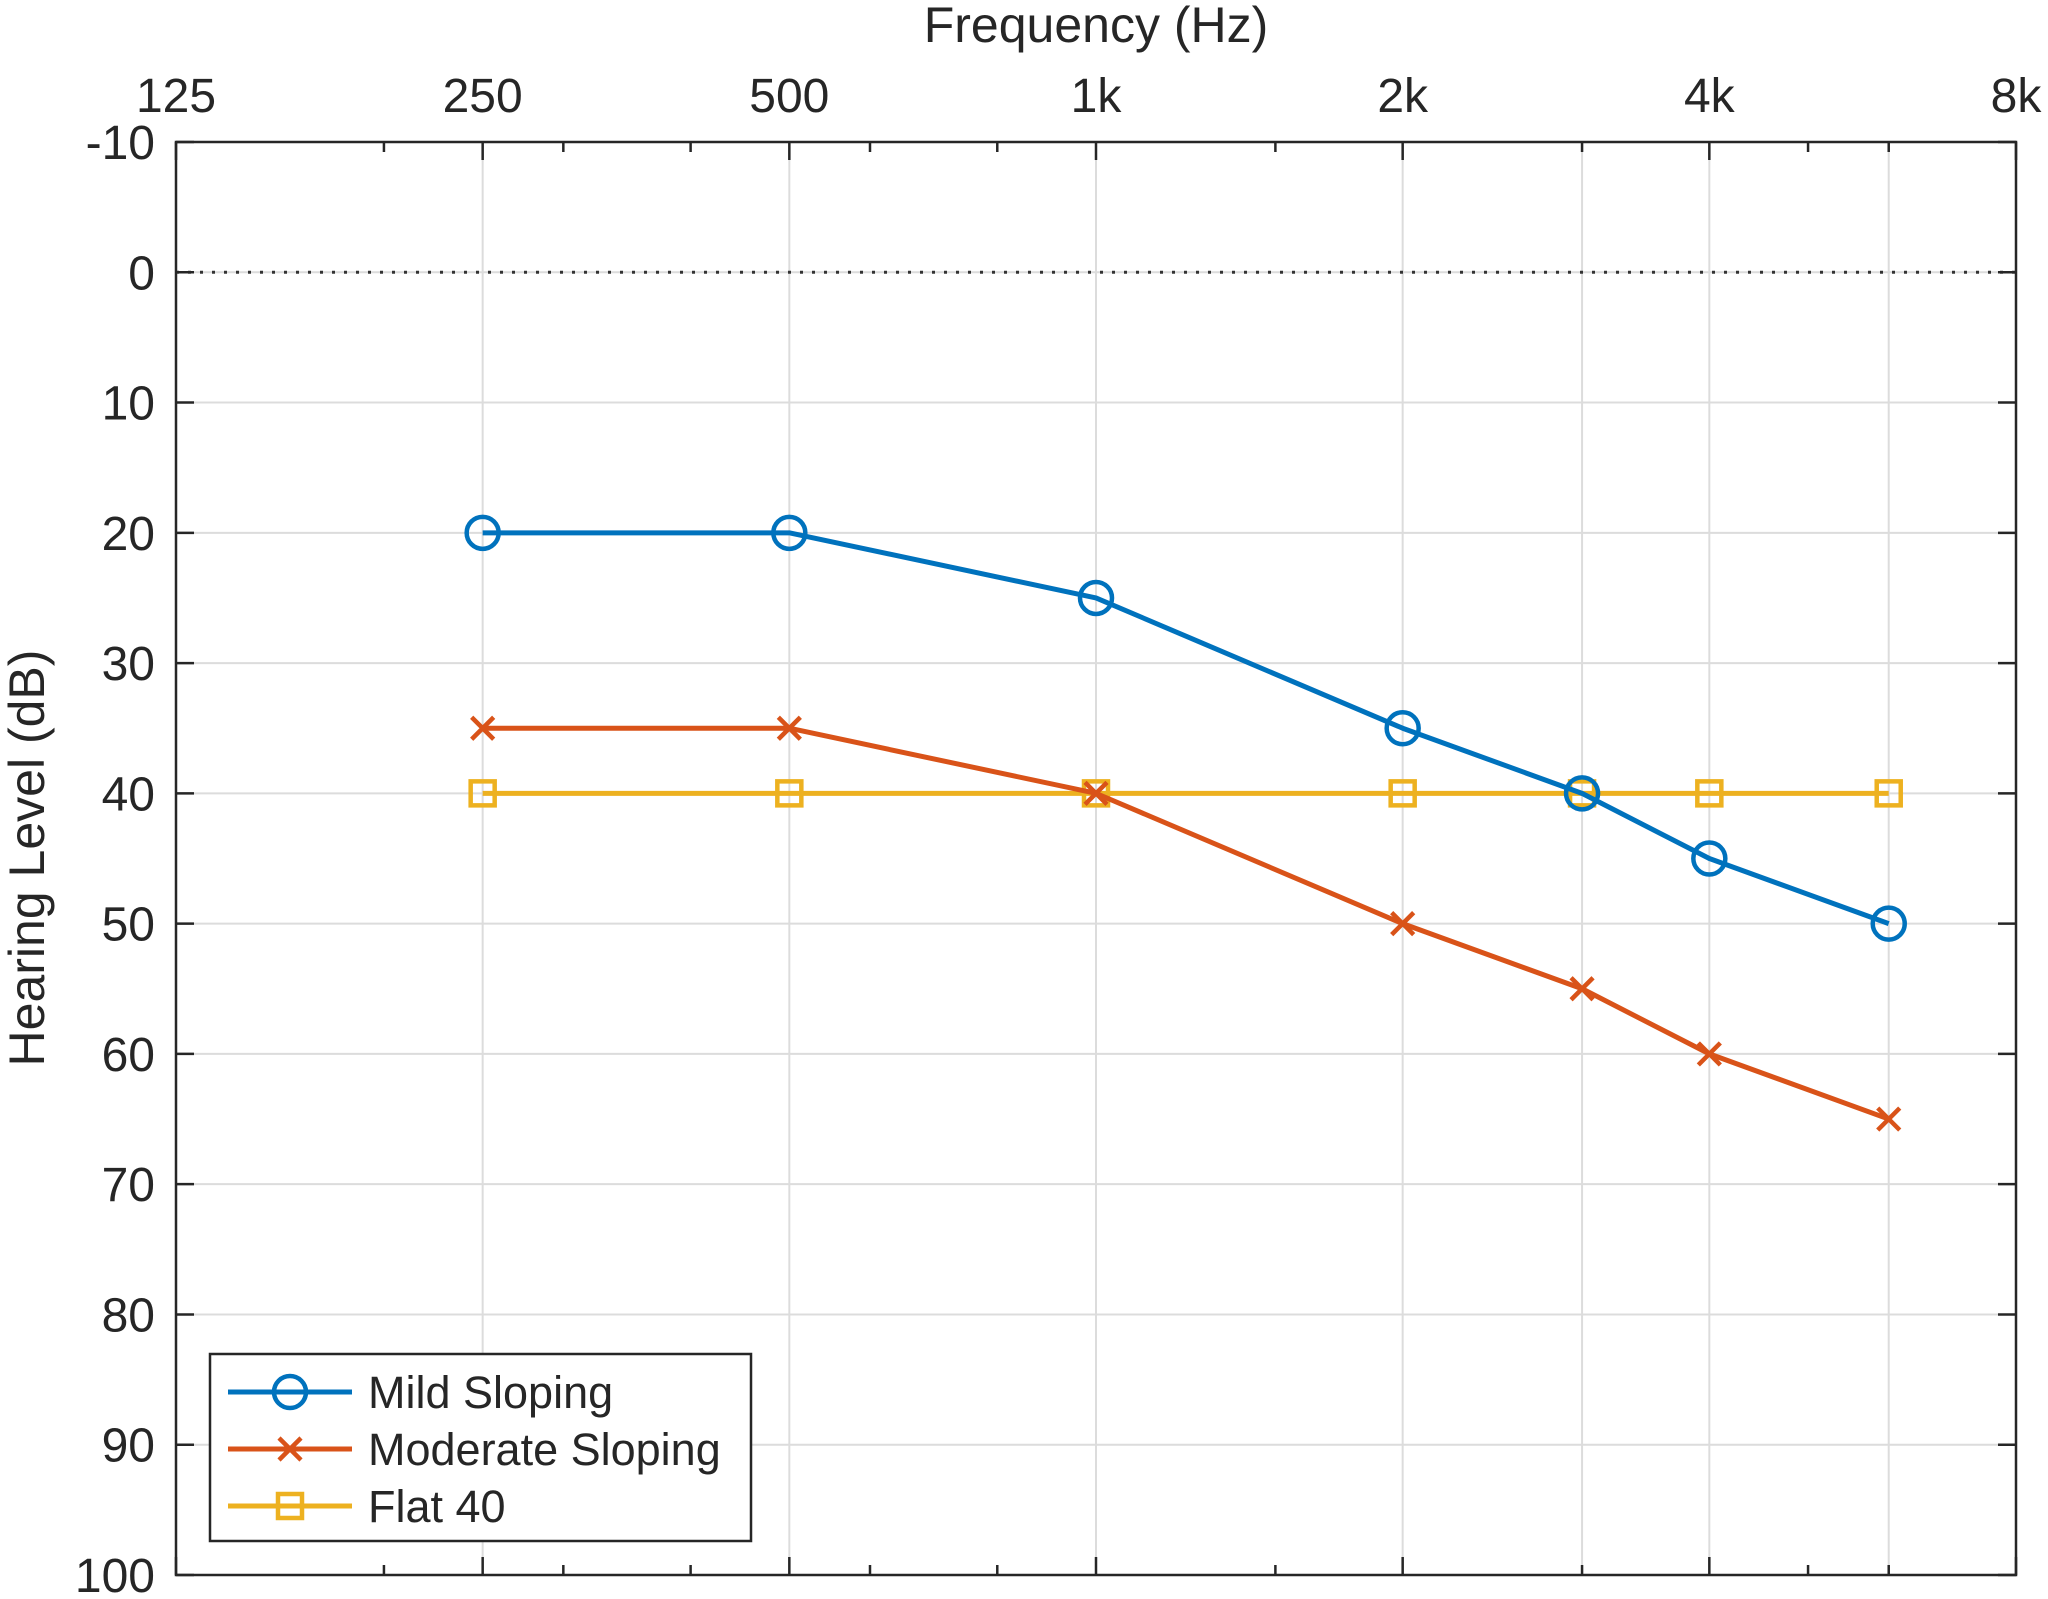 The height and width of the screenshot is (1599, 2048). Describe the element at coordinates (141, 273) in the screenshot. I see `y-tick-label: 0` at that location.